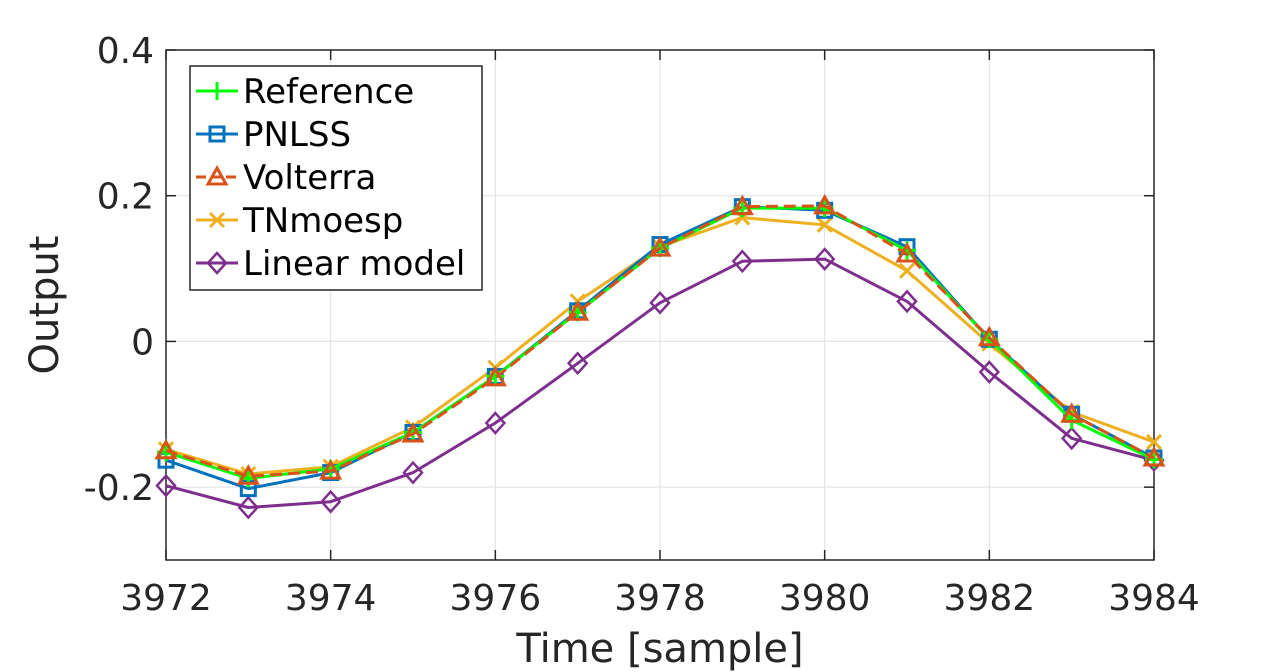 Image resolution: width=1274 pixels, height=672 pixels. What do you see at coordinates (328, 92) in the screenshot?
I see `legend-label-reference: Reference` at bounding box center [328, 92].